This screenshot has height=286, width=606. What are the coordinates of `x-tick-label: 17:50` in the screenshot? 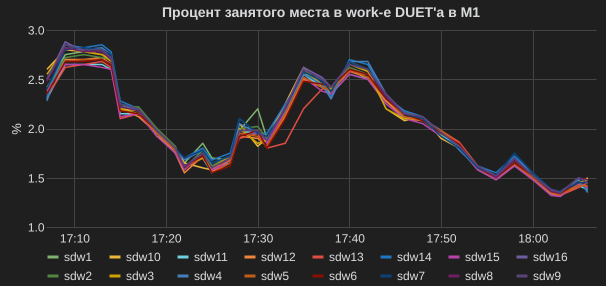 It's located at (441, 239).